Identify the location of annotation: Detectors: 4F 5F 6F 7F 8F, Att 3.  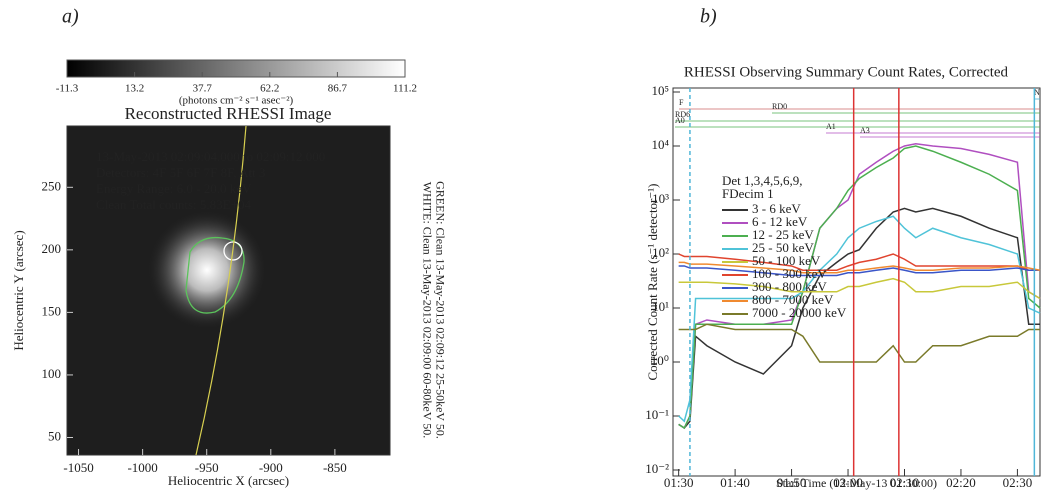
(180, 172).